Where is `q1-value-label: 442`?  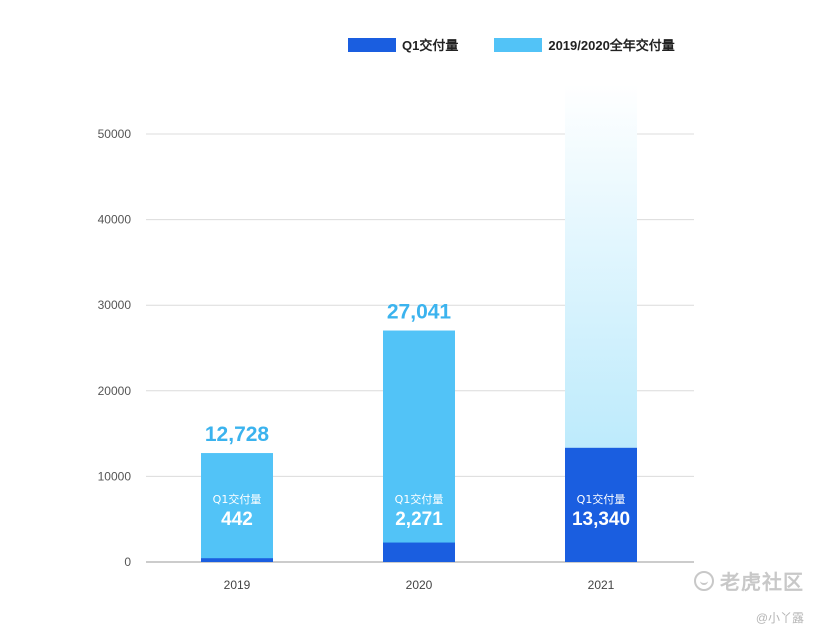
q1-value-label: 442 is located at coordinates (237, 519).